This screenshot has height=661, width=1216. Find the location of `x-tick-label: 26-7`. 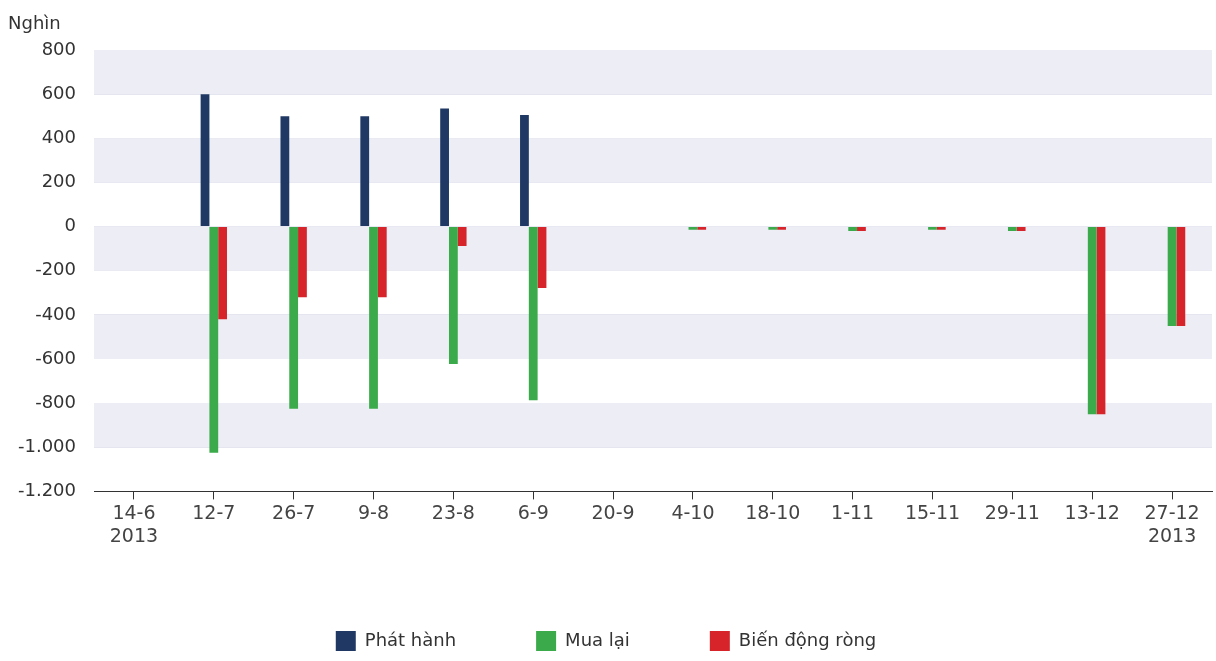

x-tick-label: 26-7 is located at coordinates (294, 511).